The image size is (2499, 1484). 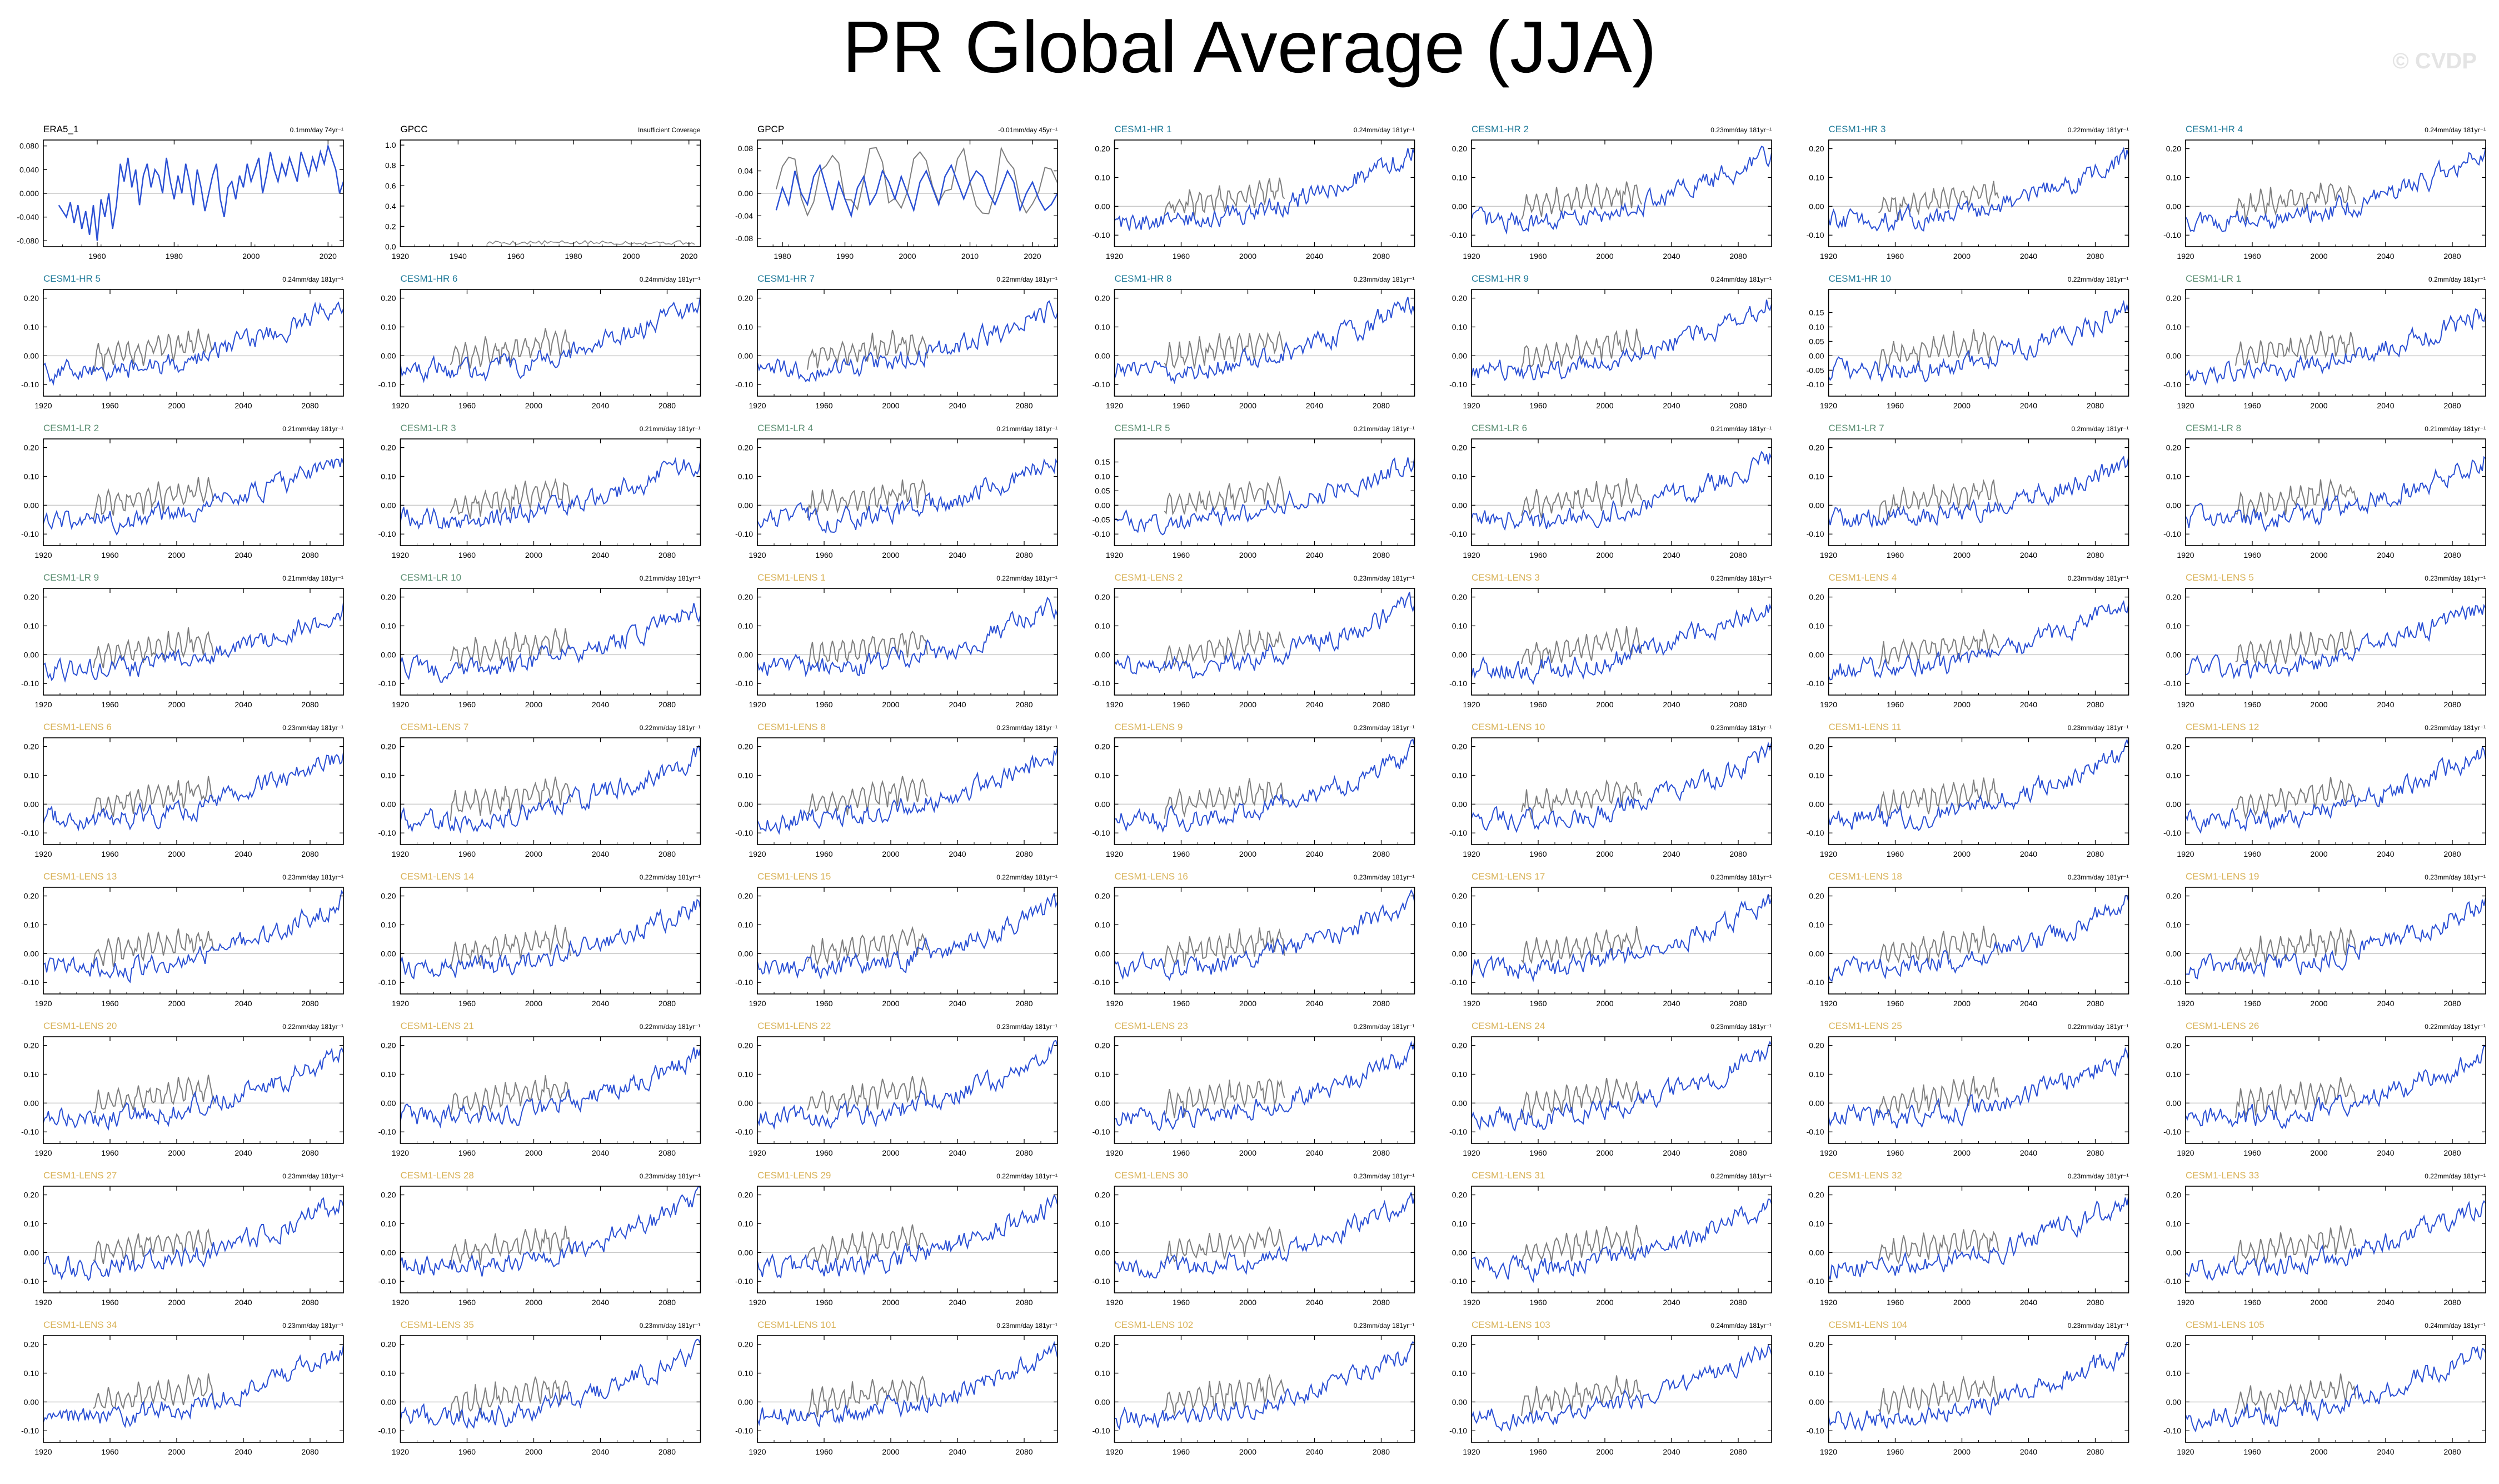 I want to click on panel-title: CESM1-LENS 12, so click(x=2223, y=727).